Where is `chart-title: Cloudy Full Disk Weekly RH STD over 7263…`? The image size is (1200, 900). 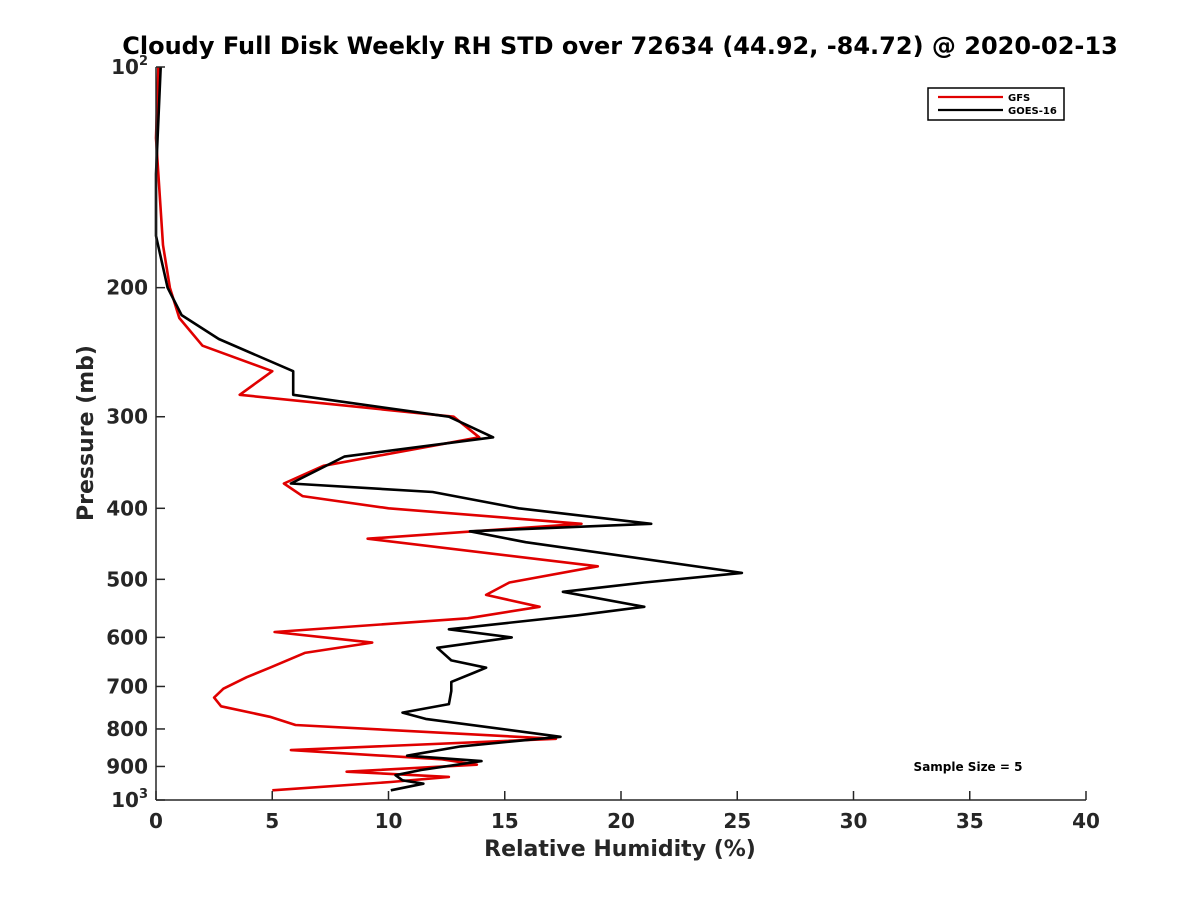
chart-title: Cloudy Full Disk Weekly RH STD over 7263… is located at coordinates (620, 46).